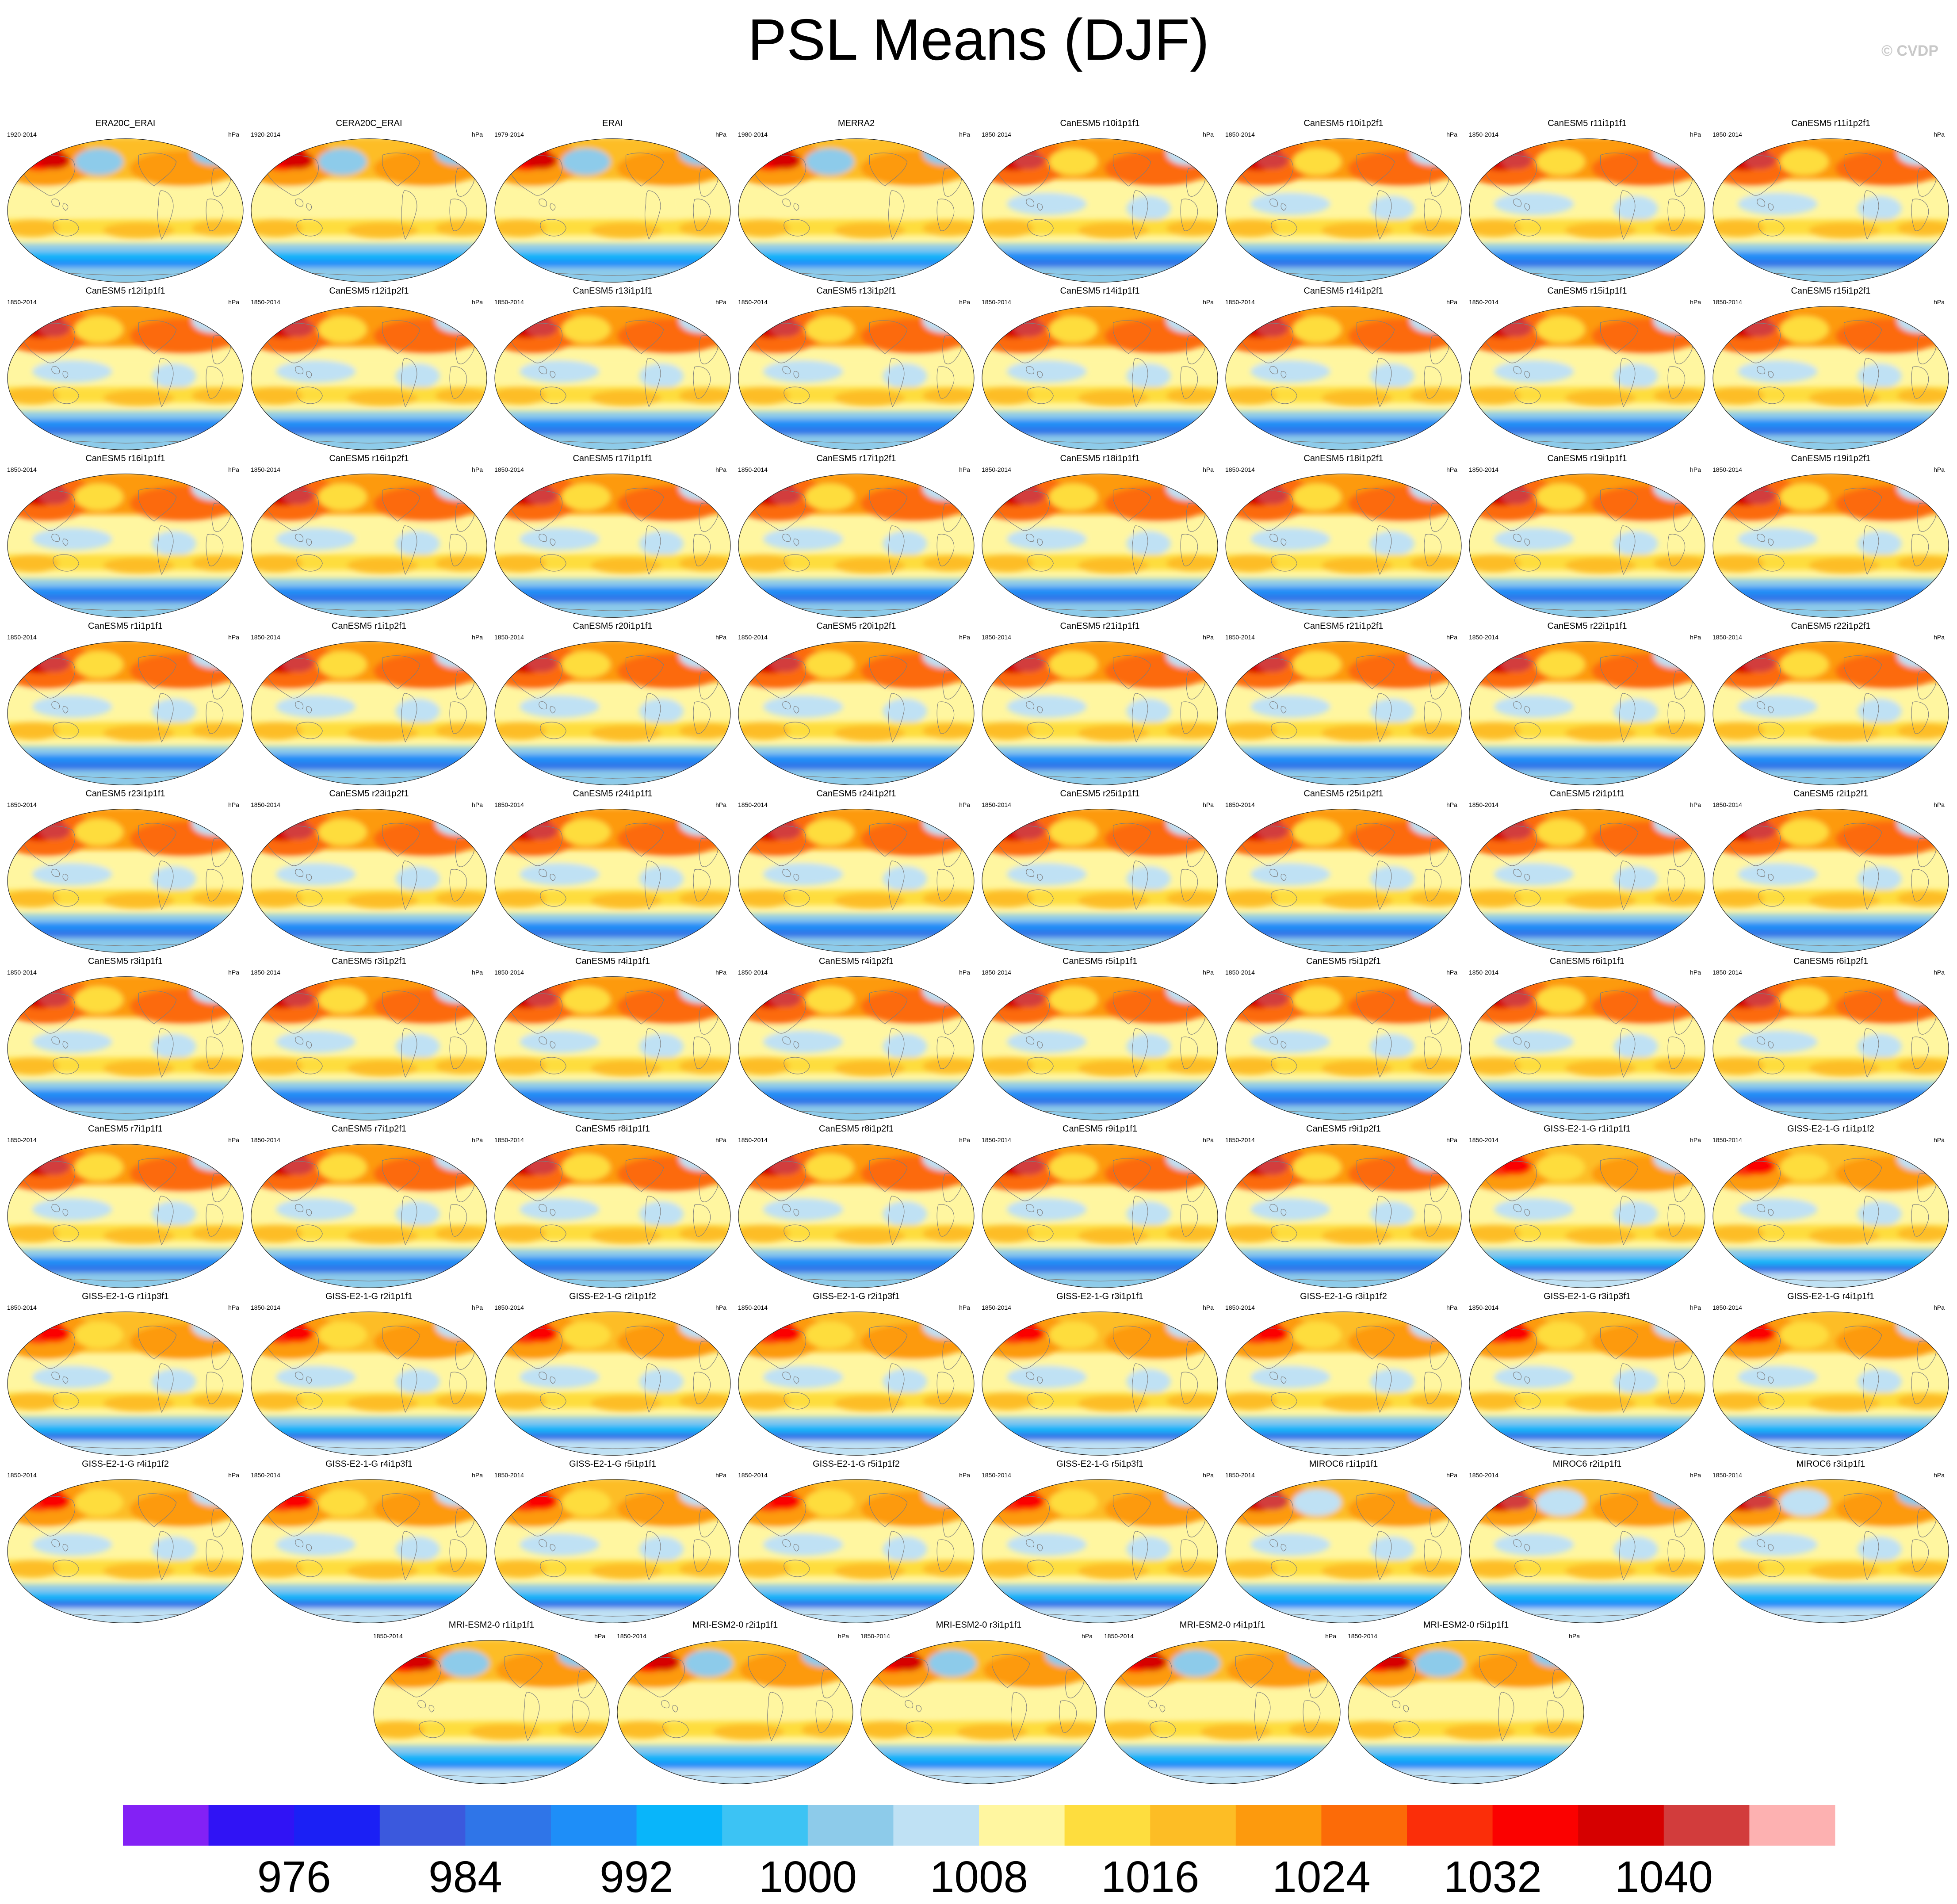 Image resolution: width=1957 pixels, height=1904 pixels. What do you see at coordinates (856, 536) in the screenshot?
I see `map-panel: CanESM5 r17i1p2f1 1850-2014 hPa` at bounding box center [856, 536].